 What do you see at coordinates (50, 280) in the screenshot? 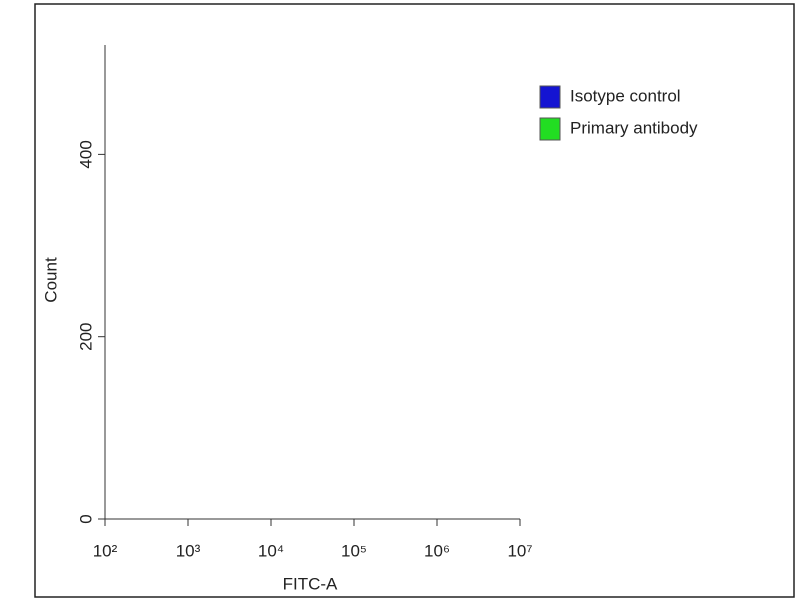
I see `y-axis-label: Count` at bounding box center [50, 280].